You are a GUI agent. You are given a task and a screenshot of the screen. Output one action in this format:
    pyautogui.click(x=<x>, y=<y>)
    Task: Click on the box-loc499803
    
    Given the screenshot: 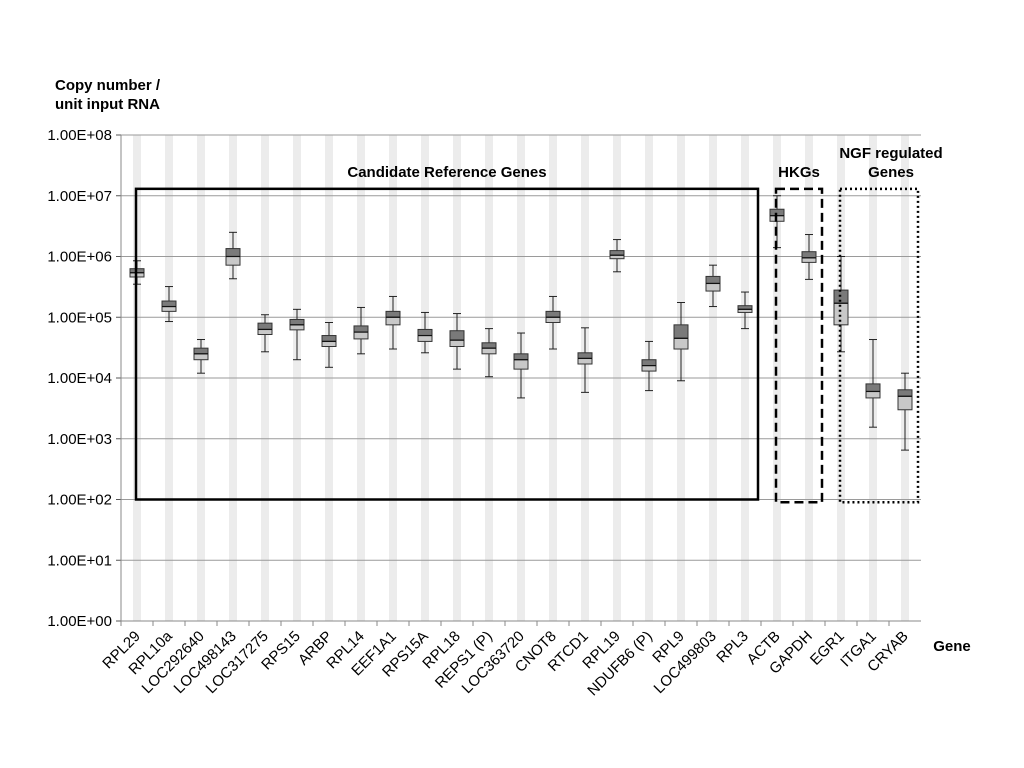 What is the action you would take?
    pyautogui.click(x=713, y=286)
    